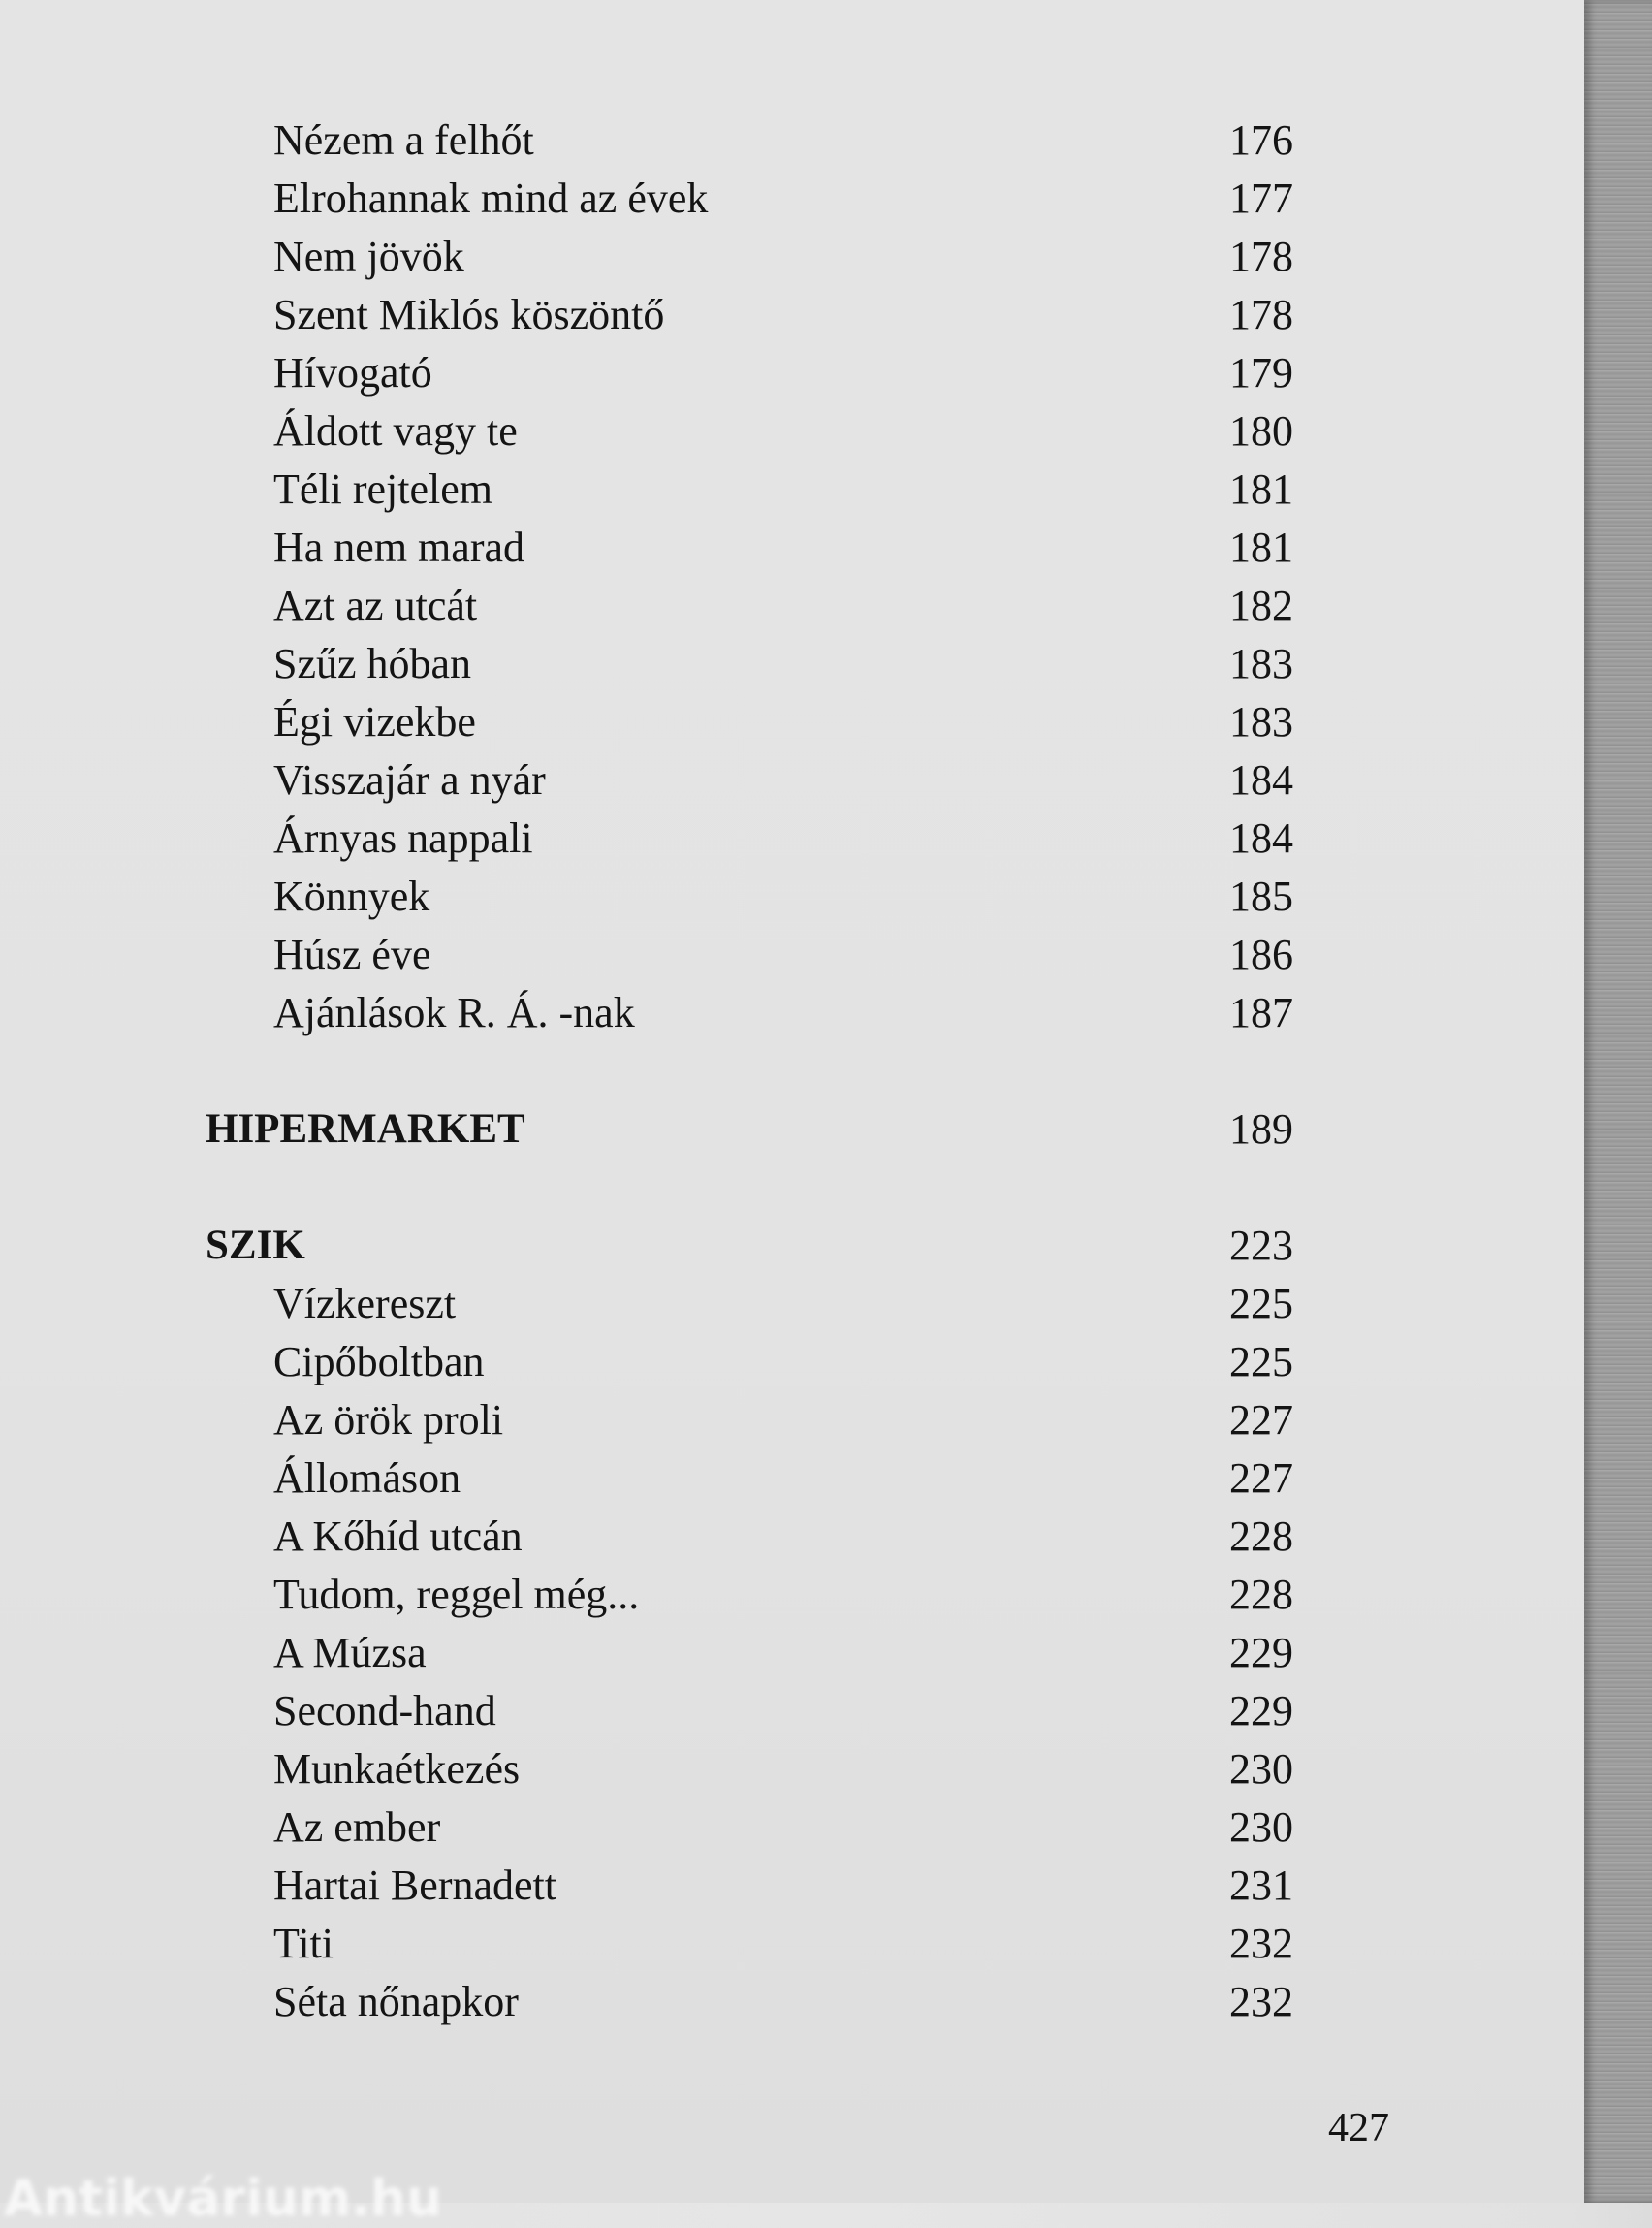  Describe the element at coordinates (365, 1304) in the screenshot. I see `toc-title: Vízkereszt` at that location.